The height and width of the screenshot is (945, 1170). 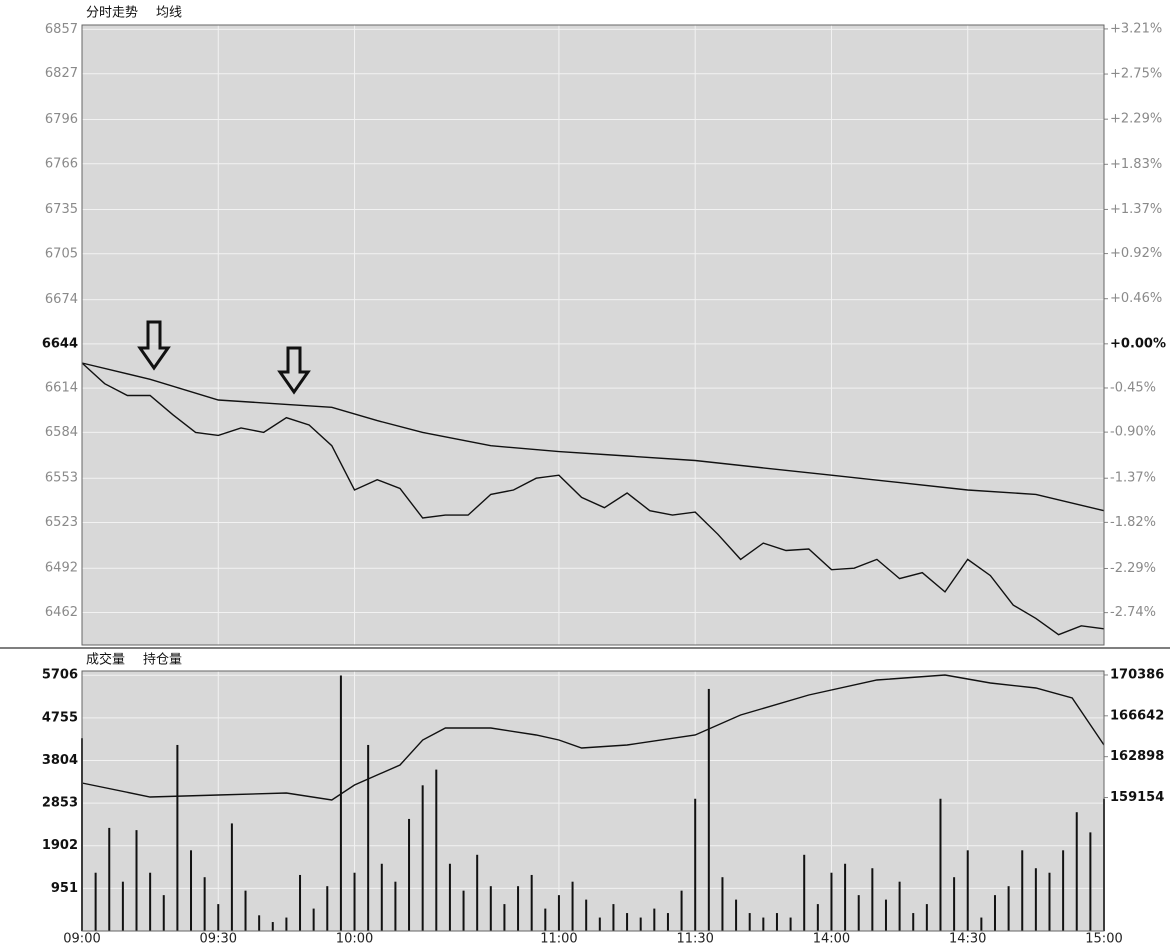 What do you see at coordinates (81, 938) in the screenshot?
I see `x-tick-label: 09:00` at bounding box center [81, 938].